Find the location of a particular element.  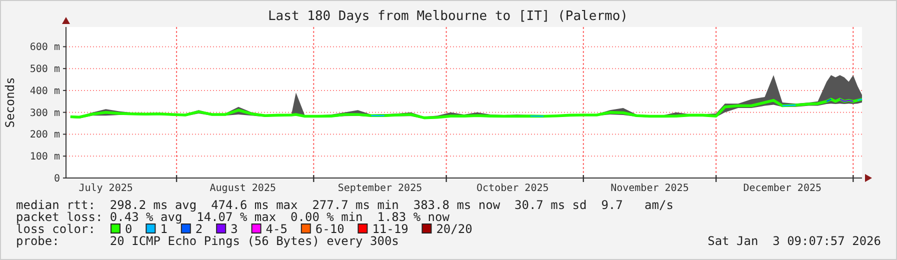

text: 4-5 is located at coordinates (277, 229).